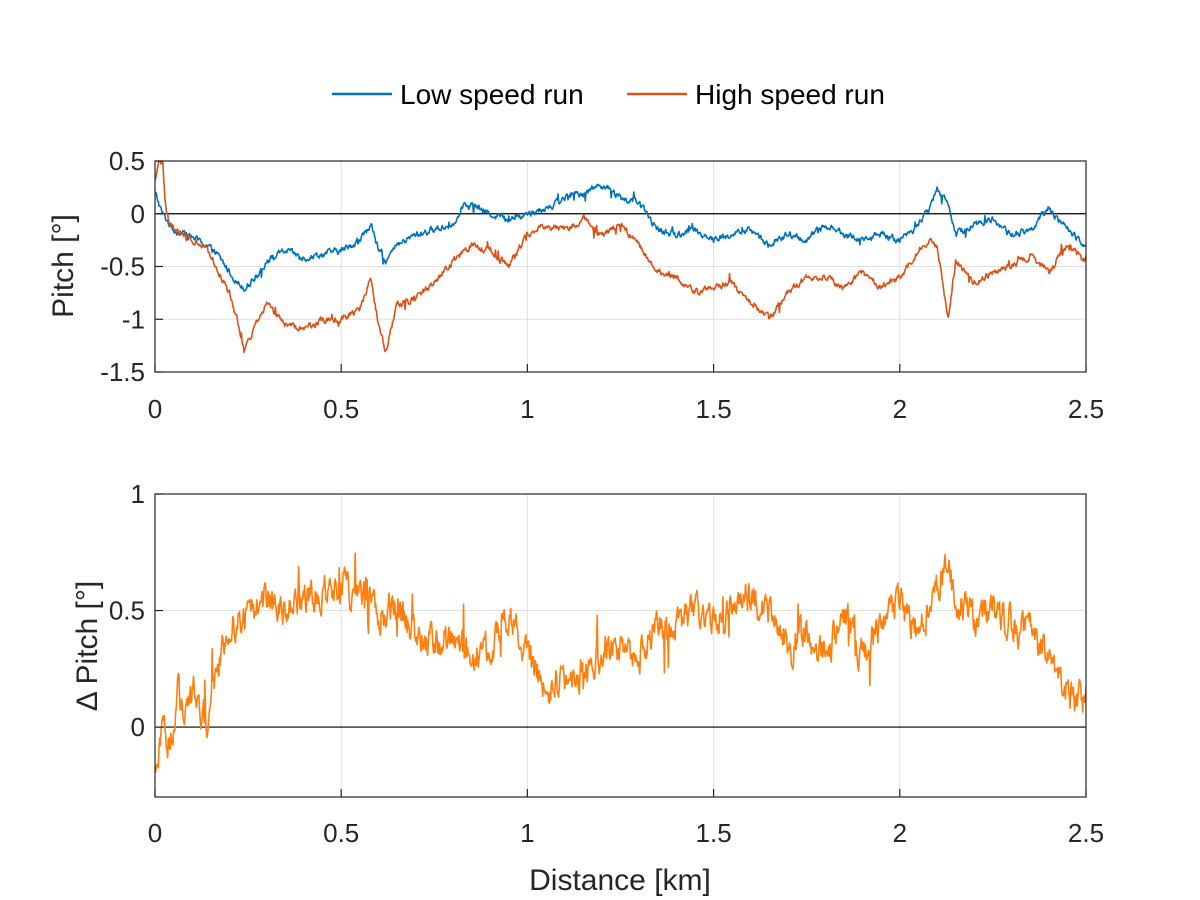  I want to click on bottom-x-tick-label-3: 1.5, so click(714, 833).